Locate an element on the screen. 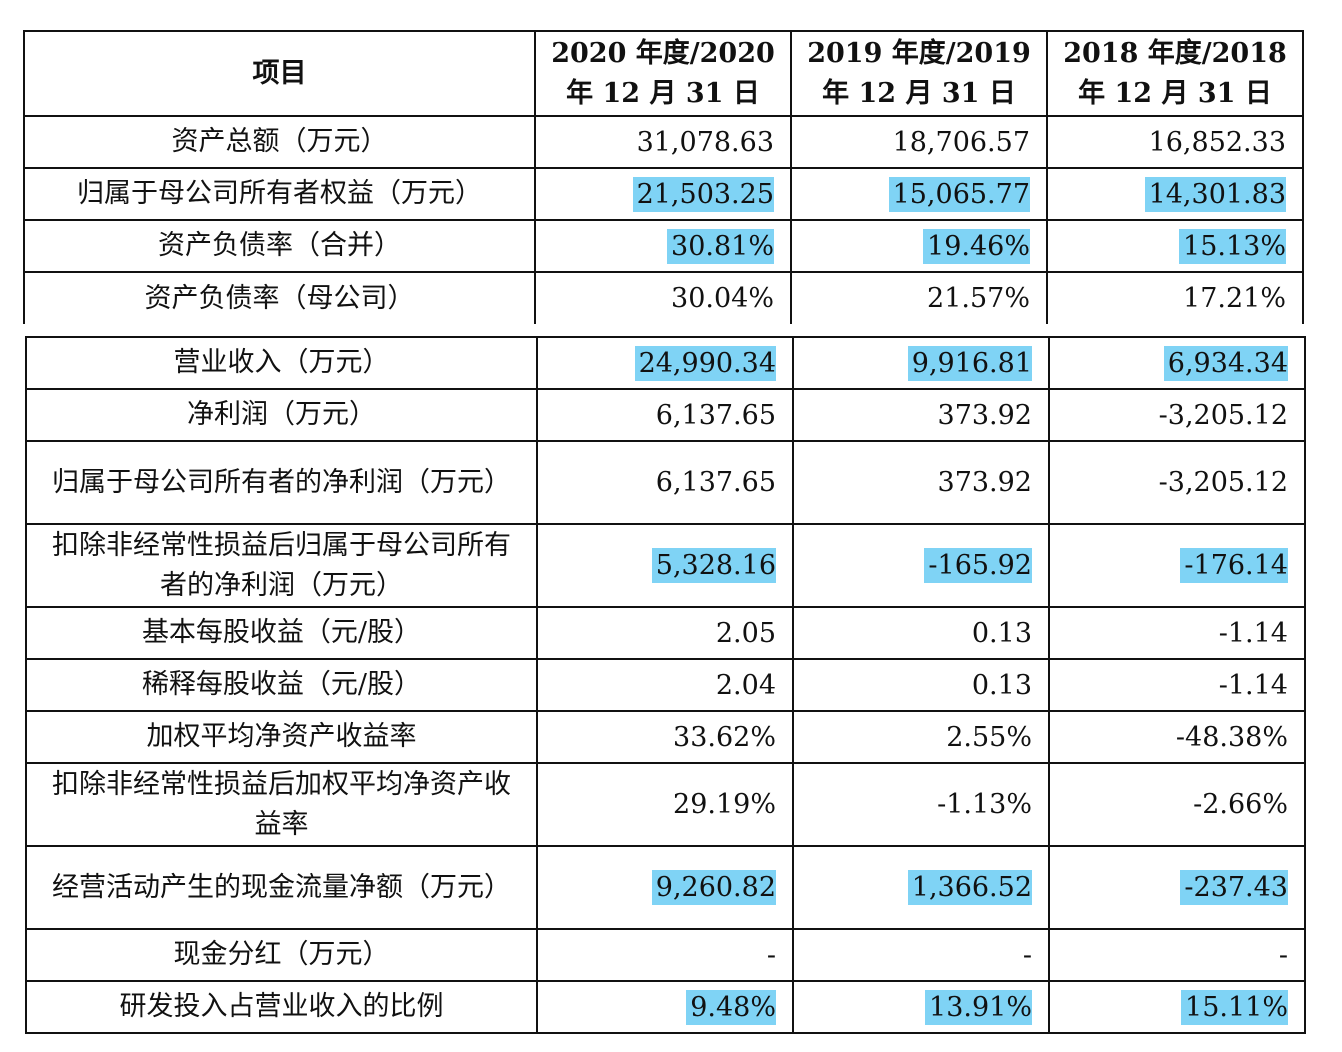 This screenshot has height=1052, width=1342. table-row: 研发投入占营业收入的比例 9.48% 13.91% 15.11% is located at coordinates (665, 1007).